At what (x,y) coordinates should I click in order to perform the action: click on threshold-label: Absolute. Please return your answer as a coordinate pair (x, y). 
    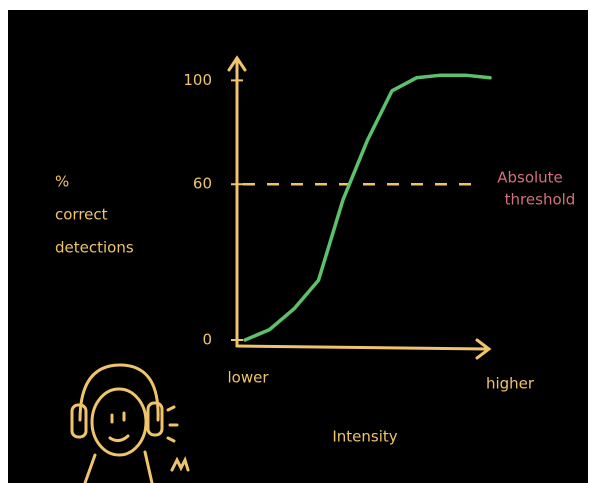
    Looking at the image, I should click on (530, 178).